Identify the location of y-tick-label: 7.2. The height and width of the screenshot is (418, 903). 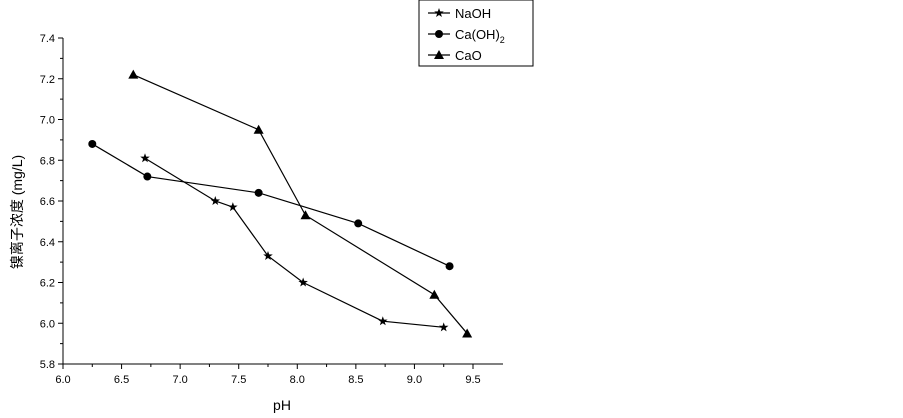
(47, 80).